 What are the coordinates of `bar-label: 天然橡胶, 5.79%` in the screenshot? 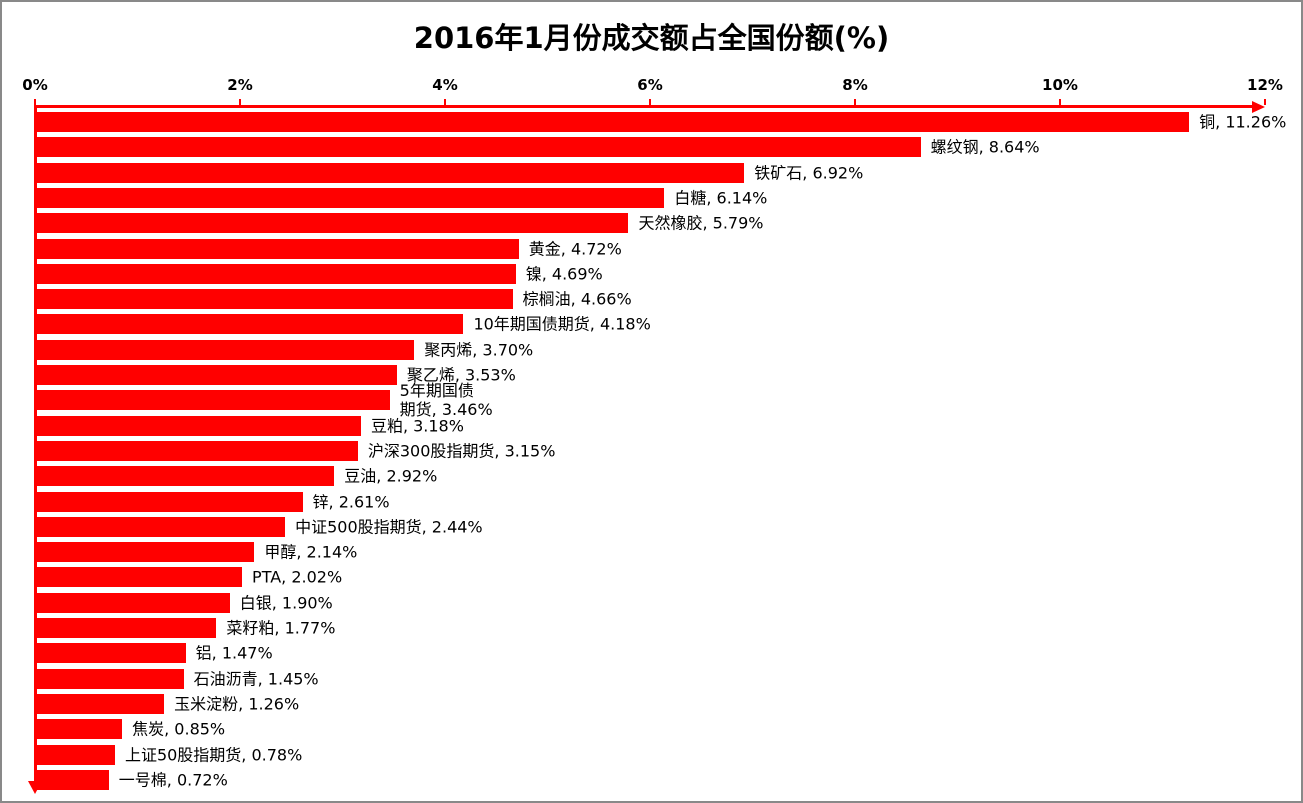 It's located at (701, 223).